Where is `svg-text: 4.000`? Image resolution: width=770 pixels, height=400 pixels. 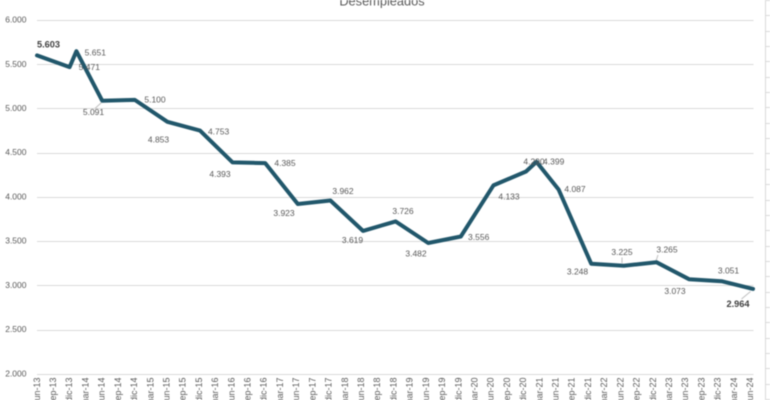
svg-text: 4.000 is located at coordinates (16, 197).